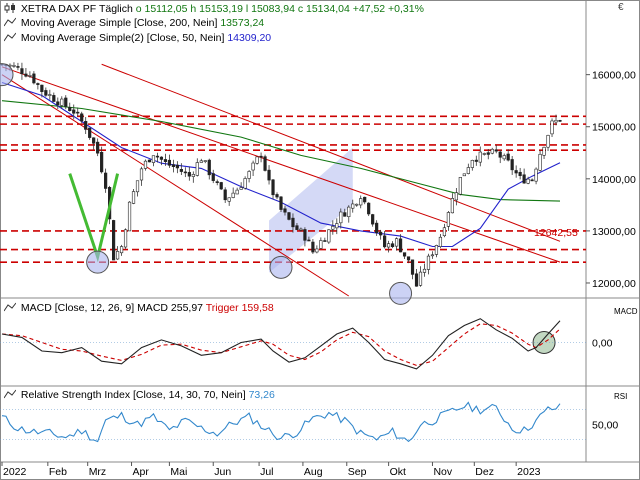 This screenshot has width=640, height=480. Describe the element at coordinates (266, 472) in the screenshot. I see `x-tick-label: Jul` at that location.